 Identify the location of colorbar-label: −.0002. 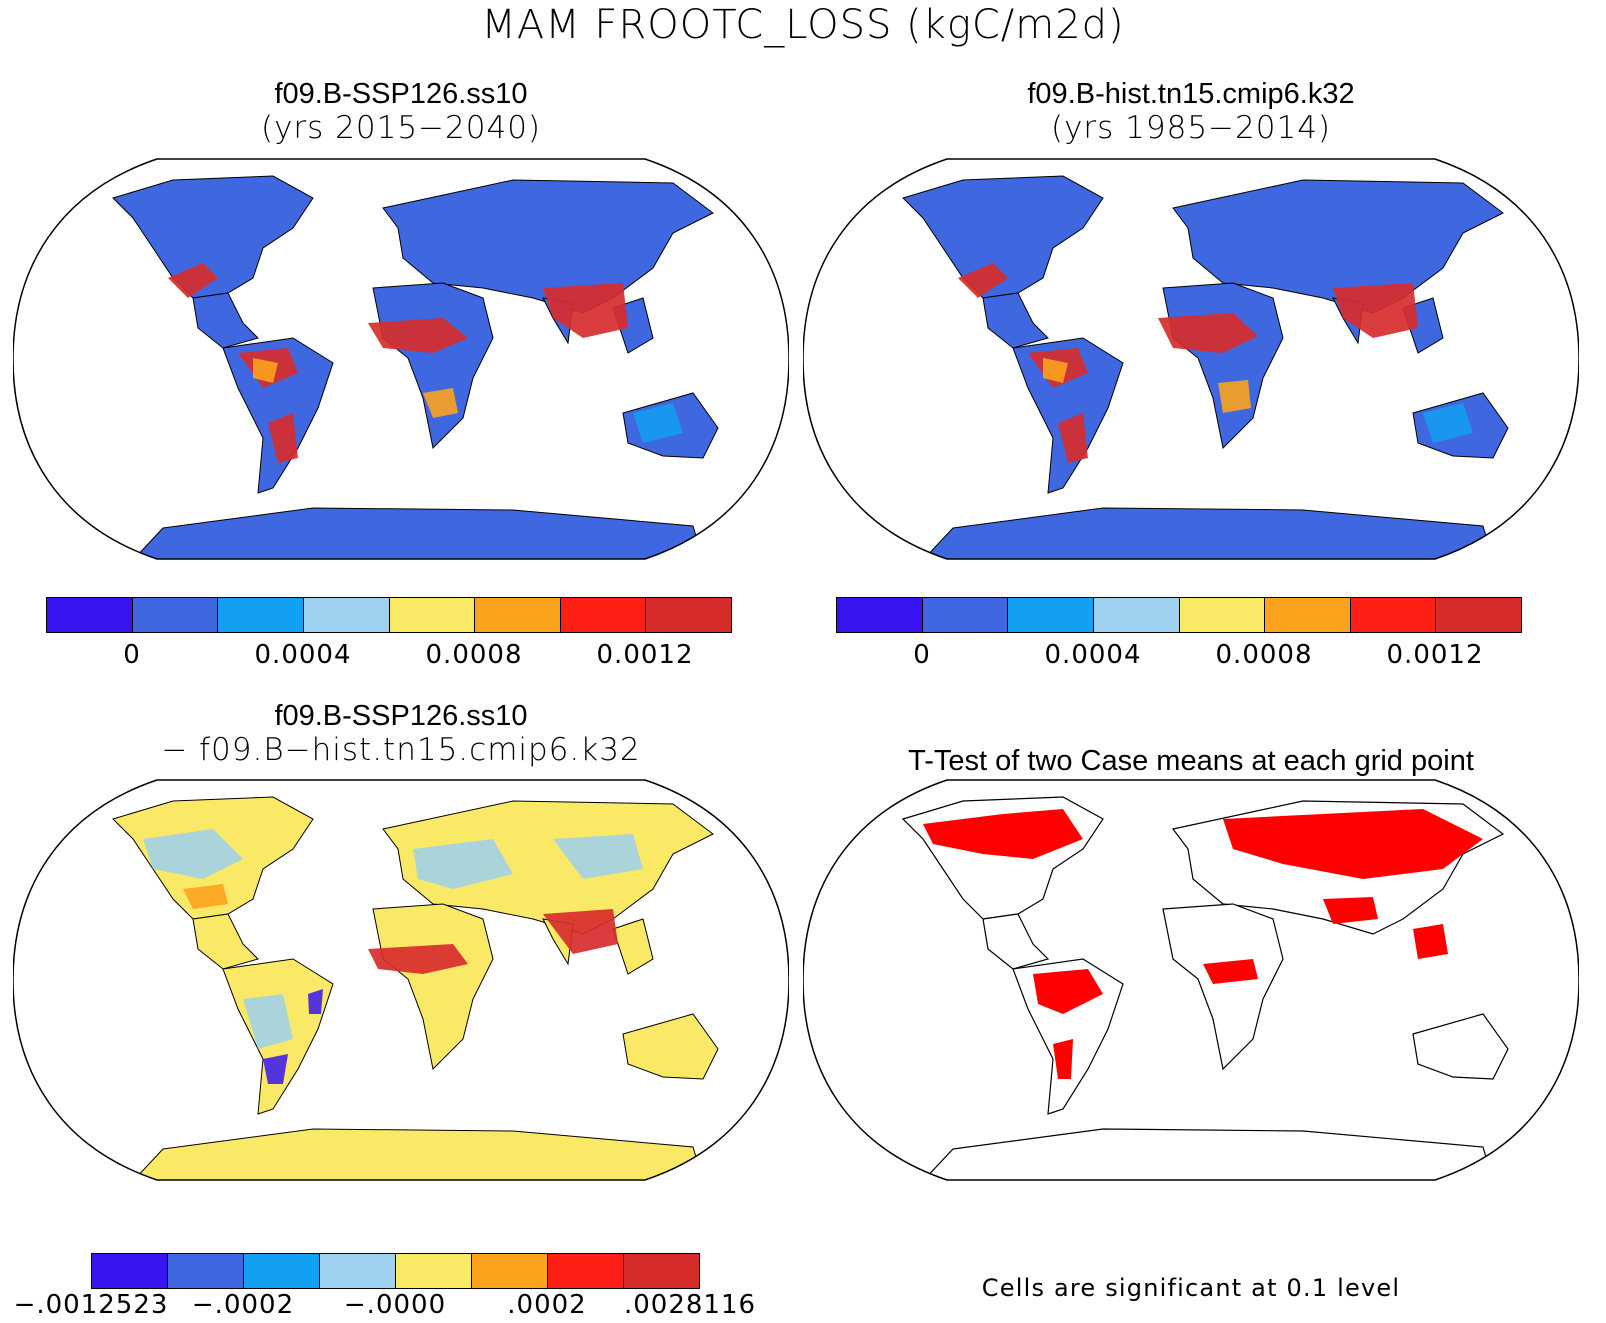
(243, 1305).